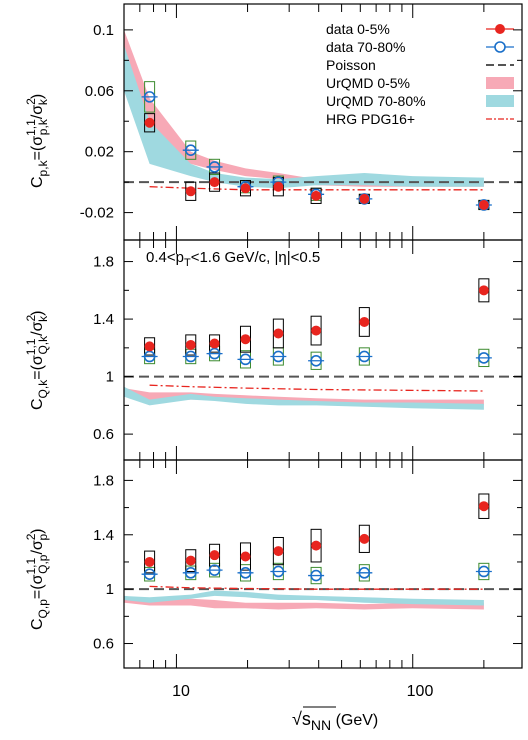 Image resolution: width=528 pixels, height=740 pixels. I want to click on legend-marker-central, so click(500, 29).